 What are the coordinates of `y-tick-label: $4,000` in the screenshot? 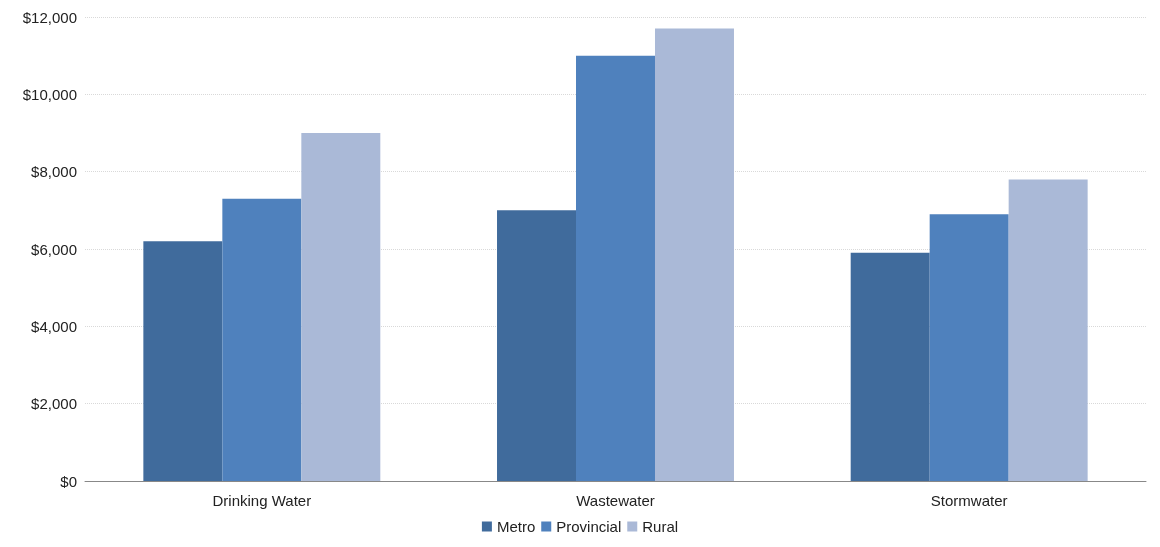 It's located at (54, 326).